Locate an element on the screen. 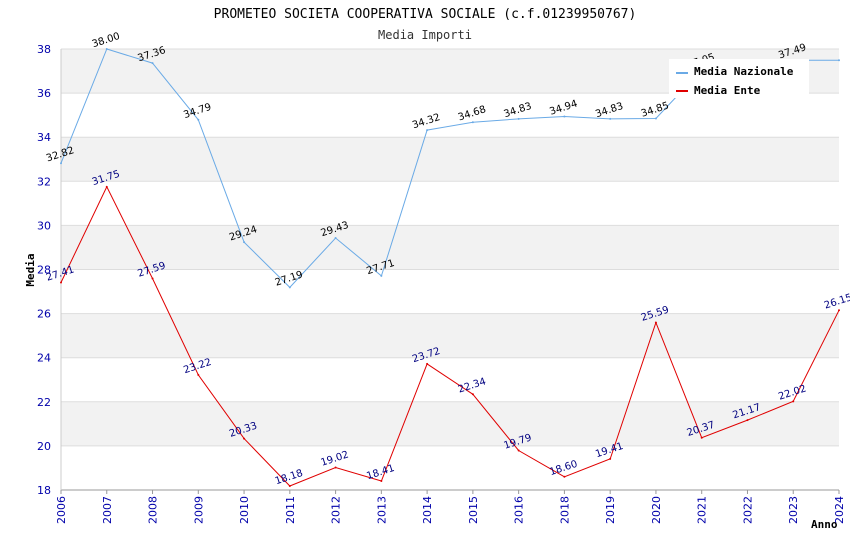  data-label: 38.00 is located at coordinates (106, 40).